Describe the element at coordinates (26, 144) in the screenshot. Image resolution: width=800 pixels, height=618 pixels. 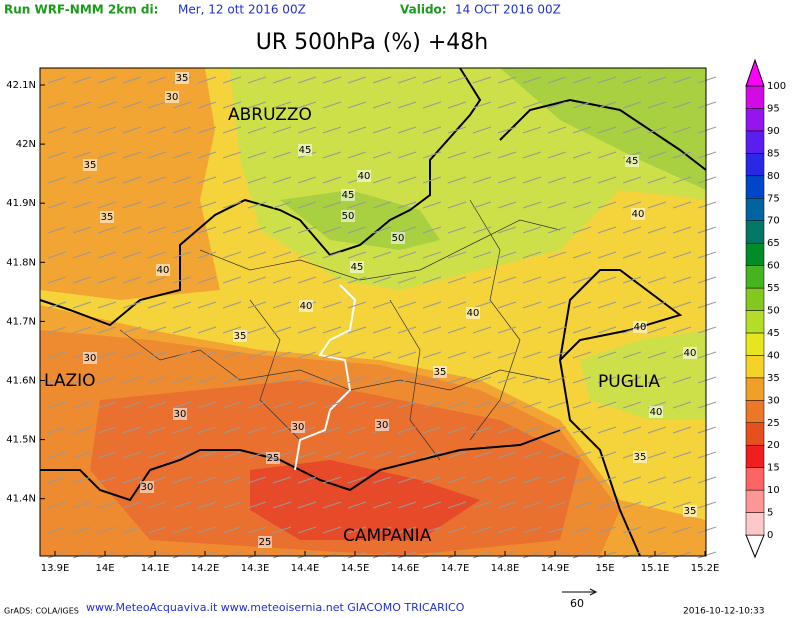
I see `y-axis-label: 42N` at that location.